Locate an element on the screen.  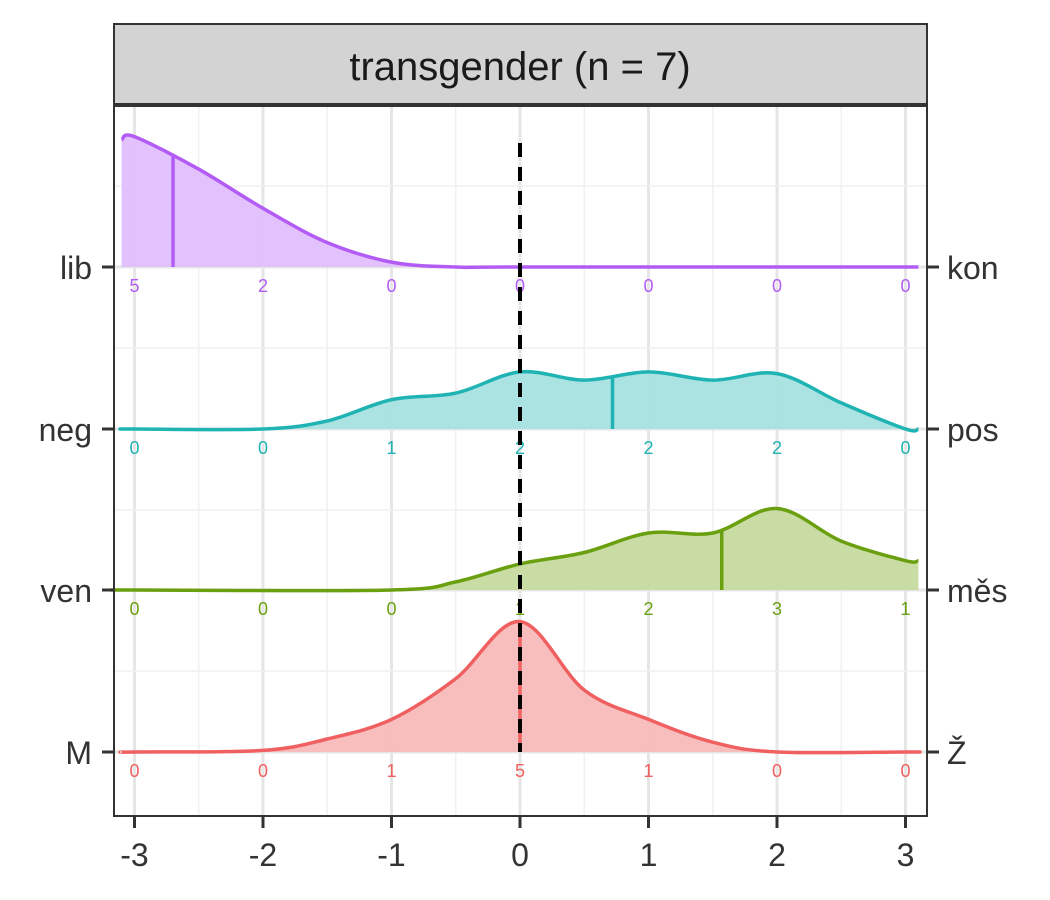
x-tick-label: 0 is located at coordinates (520, 855).